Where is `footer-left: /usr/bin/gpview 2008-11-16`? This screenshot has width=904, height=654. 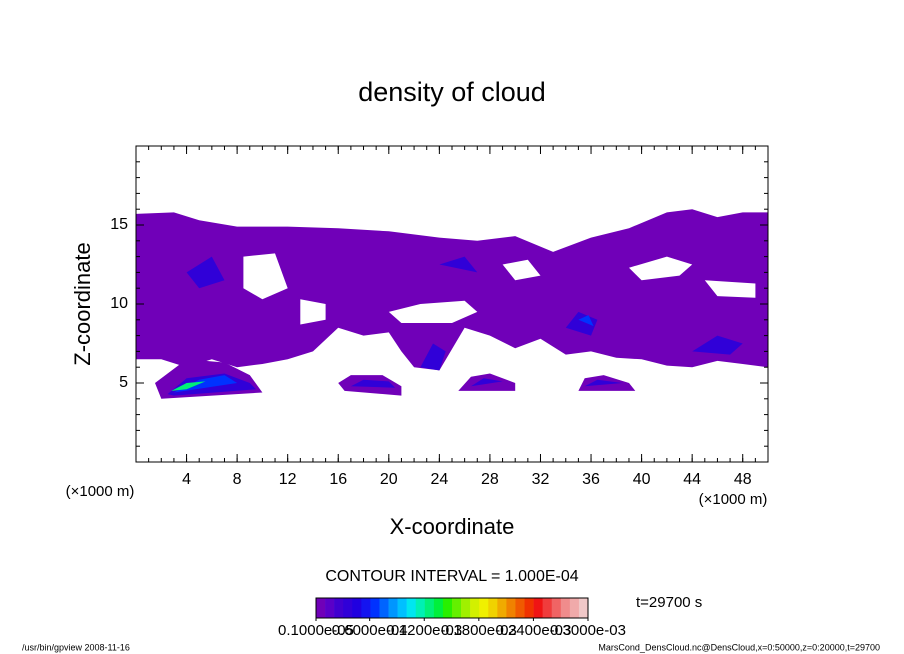
footer-left: /usr/bin/gpview 2008-11-16 is located at coordinates (76, 647).